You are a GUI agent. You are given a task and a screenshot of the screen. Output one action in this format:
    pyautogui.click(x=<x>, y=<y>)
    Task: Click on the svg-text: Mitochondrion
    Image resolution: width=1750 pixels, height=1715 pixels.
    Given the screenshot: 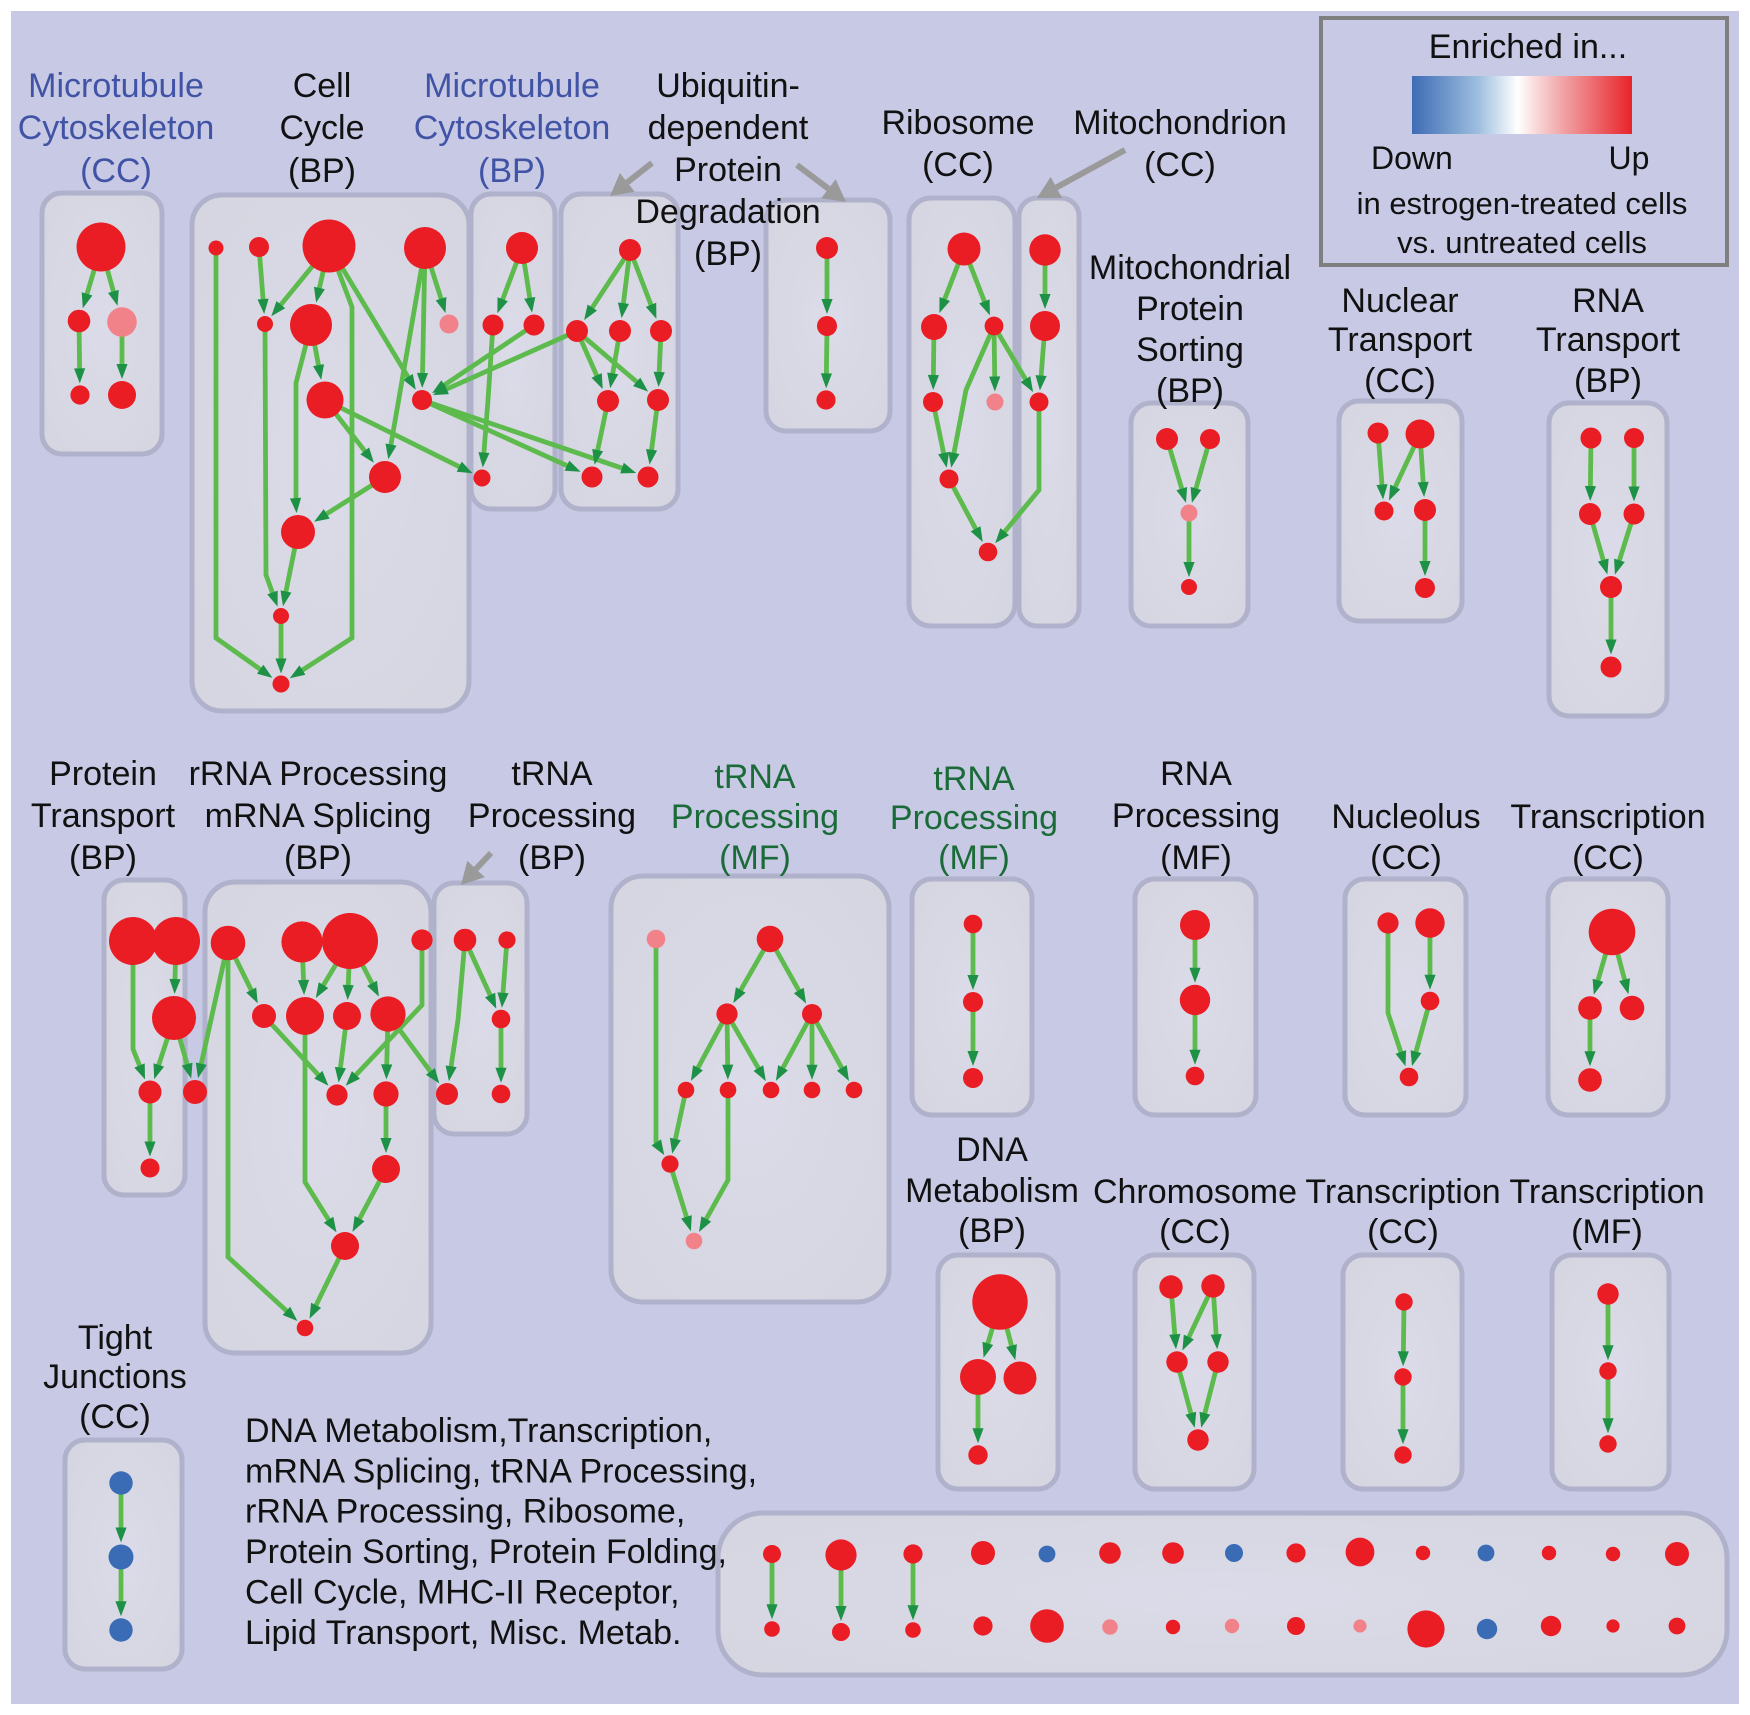 What is the action you would take?
    pyautogui.click(x=1180, y=123)
    